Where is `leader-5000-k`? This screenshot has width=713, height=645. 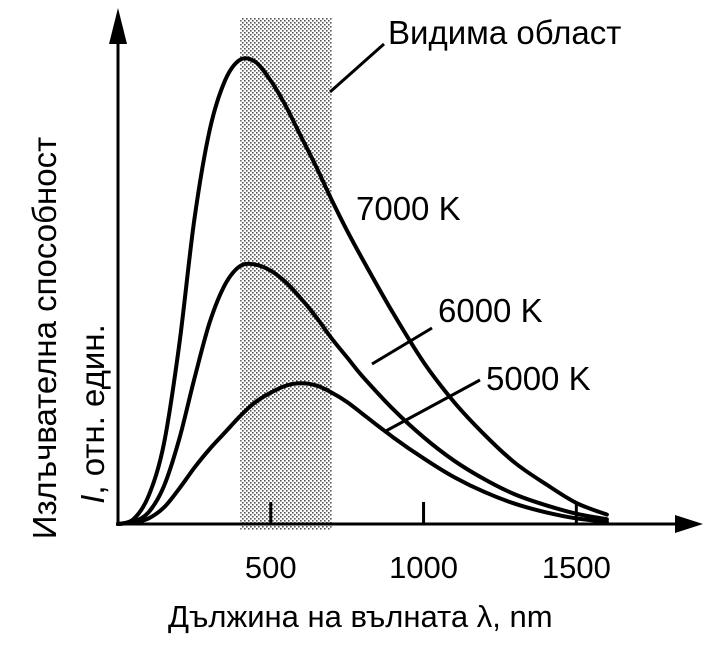
leader-5000-k is located at coordinates (432, 406).